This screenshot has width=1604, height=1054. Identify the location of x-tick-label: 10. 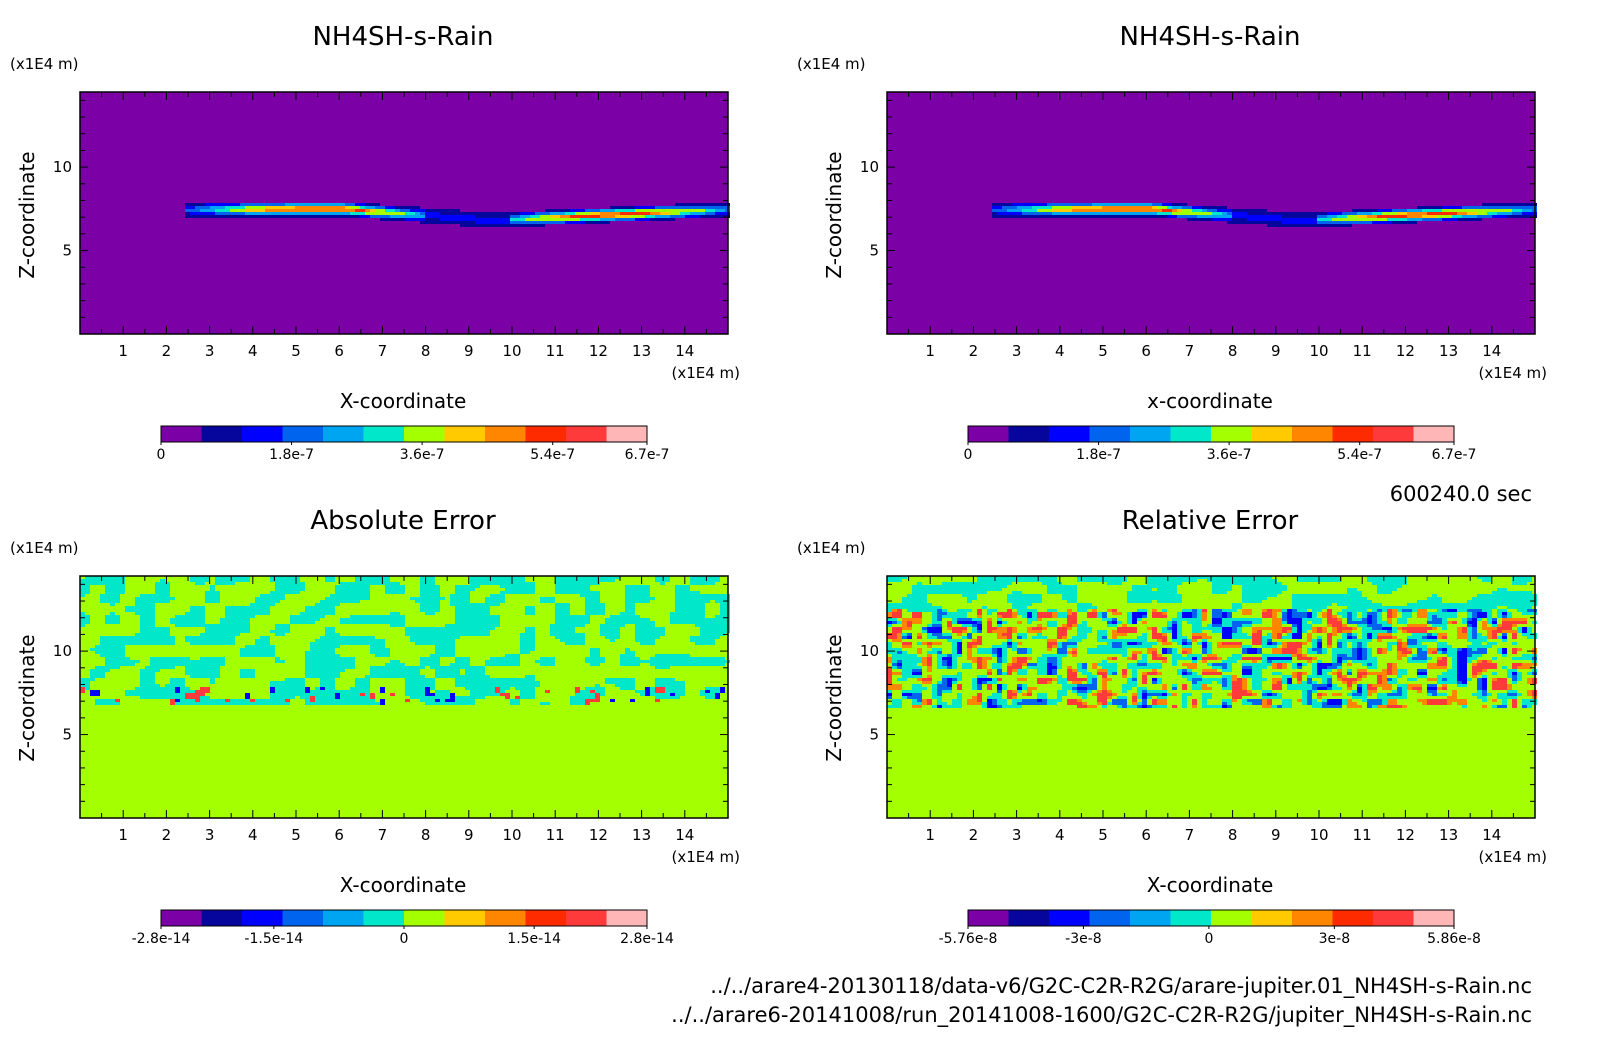
(1318, 351).